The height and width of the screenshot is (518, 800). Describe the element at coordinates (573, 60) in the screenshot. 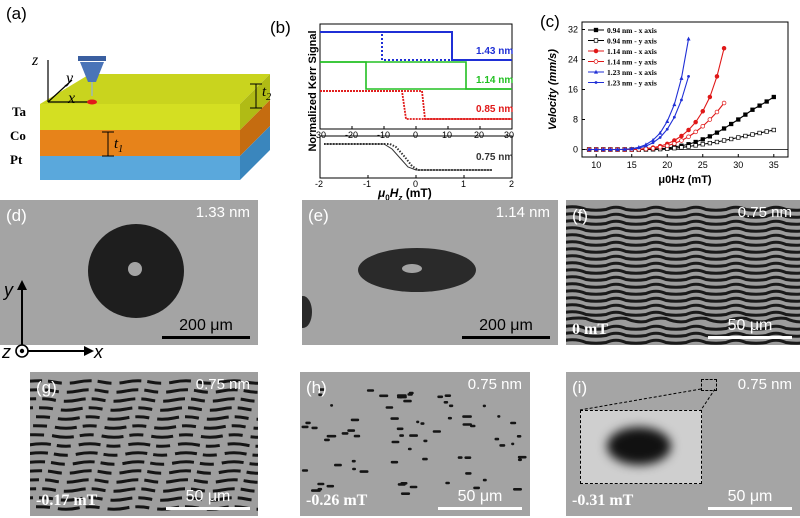

I see `y-tick-label: 24` at that location.